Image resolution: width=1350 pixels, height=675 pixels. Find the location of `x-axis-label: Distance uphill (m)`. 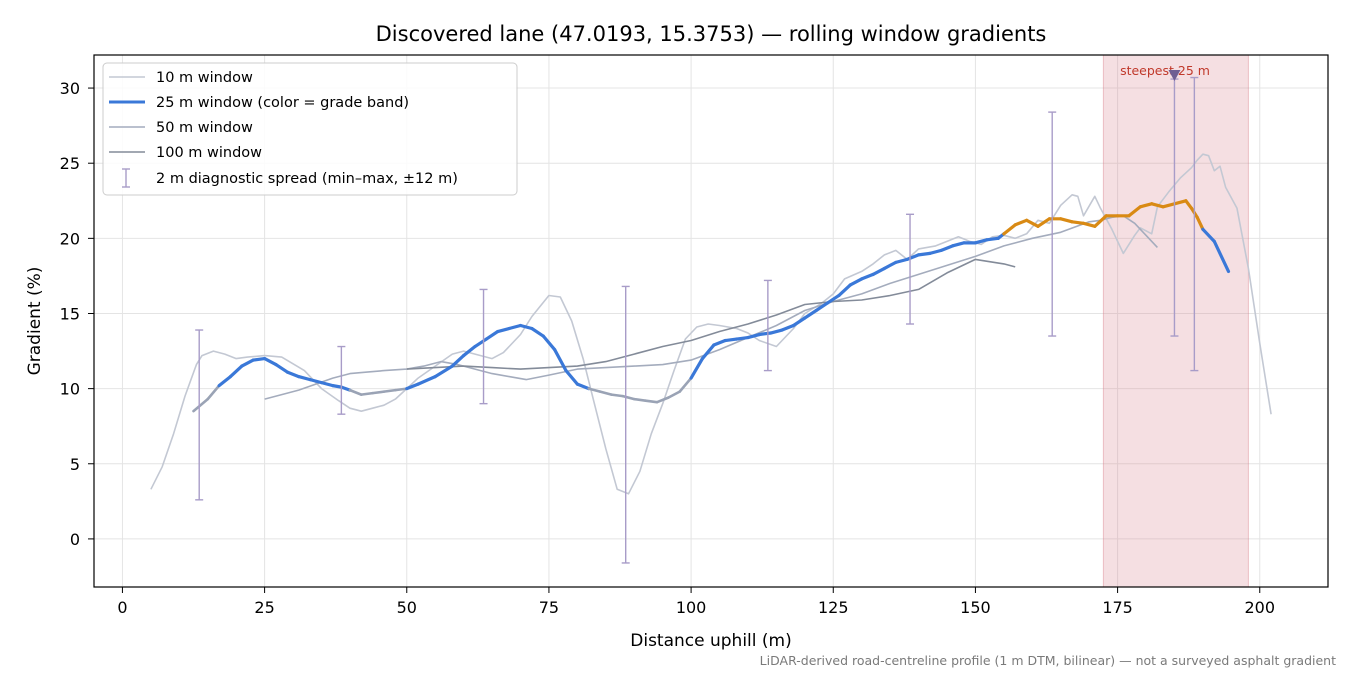

x-axis-label: Distance uphill (m) is located at coordinates (710, 641).